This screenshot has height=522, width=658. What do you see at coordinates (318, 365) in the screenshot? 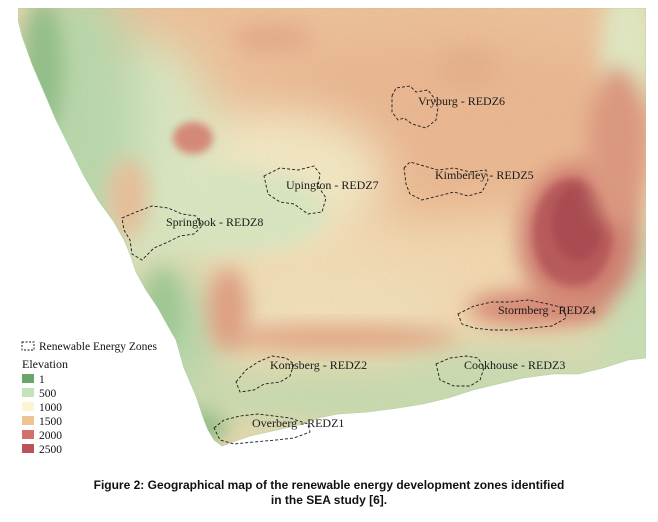
I see `zone-label-komsberg: Komsberg - REDZ2` at bounding box center [318, 365].